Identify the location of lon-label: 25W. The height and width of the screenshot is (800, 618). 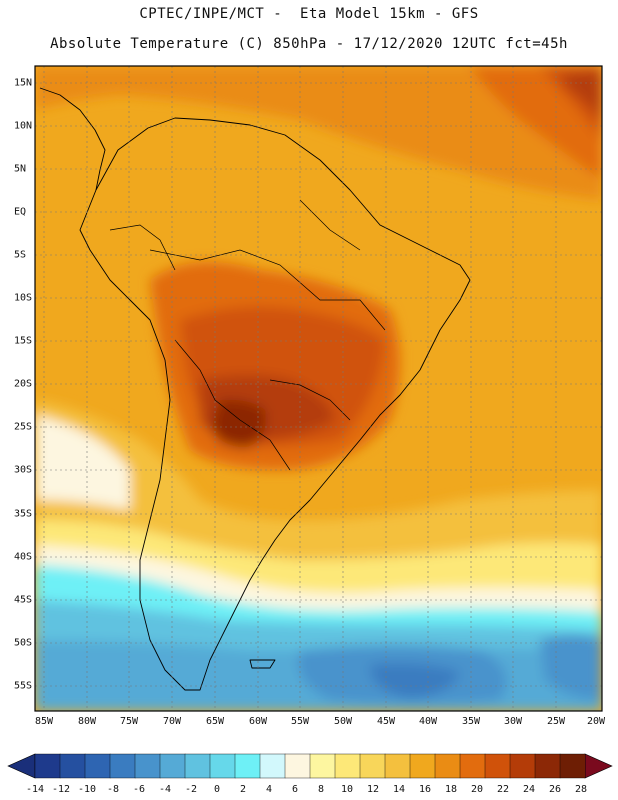
(556, 721).